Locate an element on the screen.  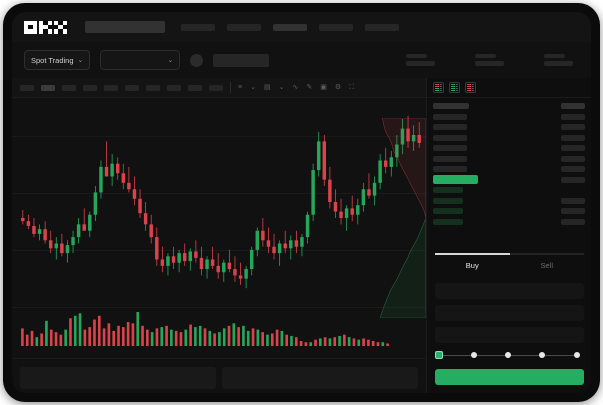
chevron-down-icon: ⌄ is located at coordinates (170, 60).